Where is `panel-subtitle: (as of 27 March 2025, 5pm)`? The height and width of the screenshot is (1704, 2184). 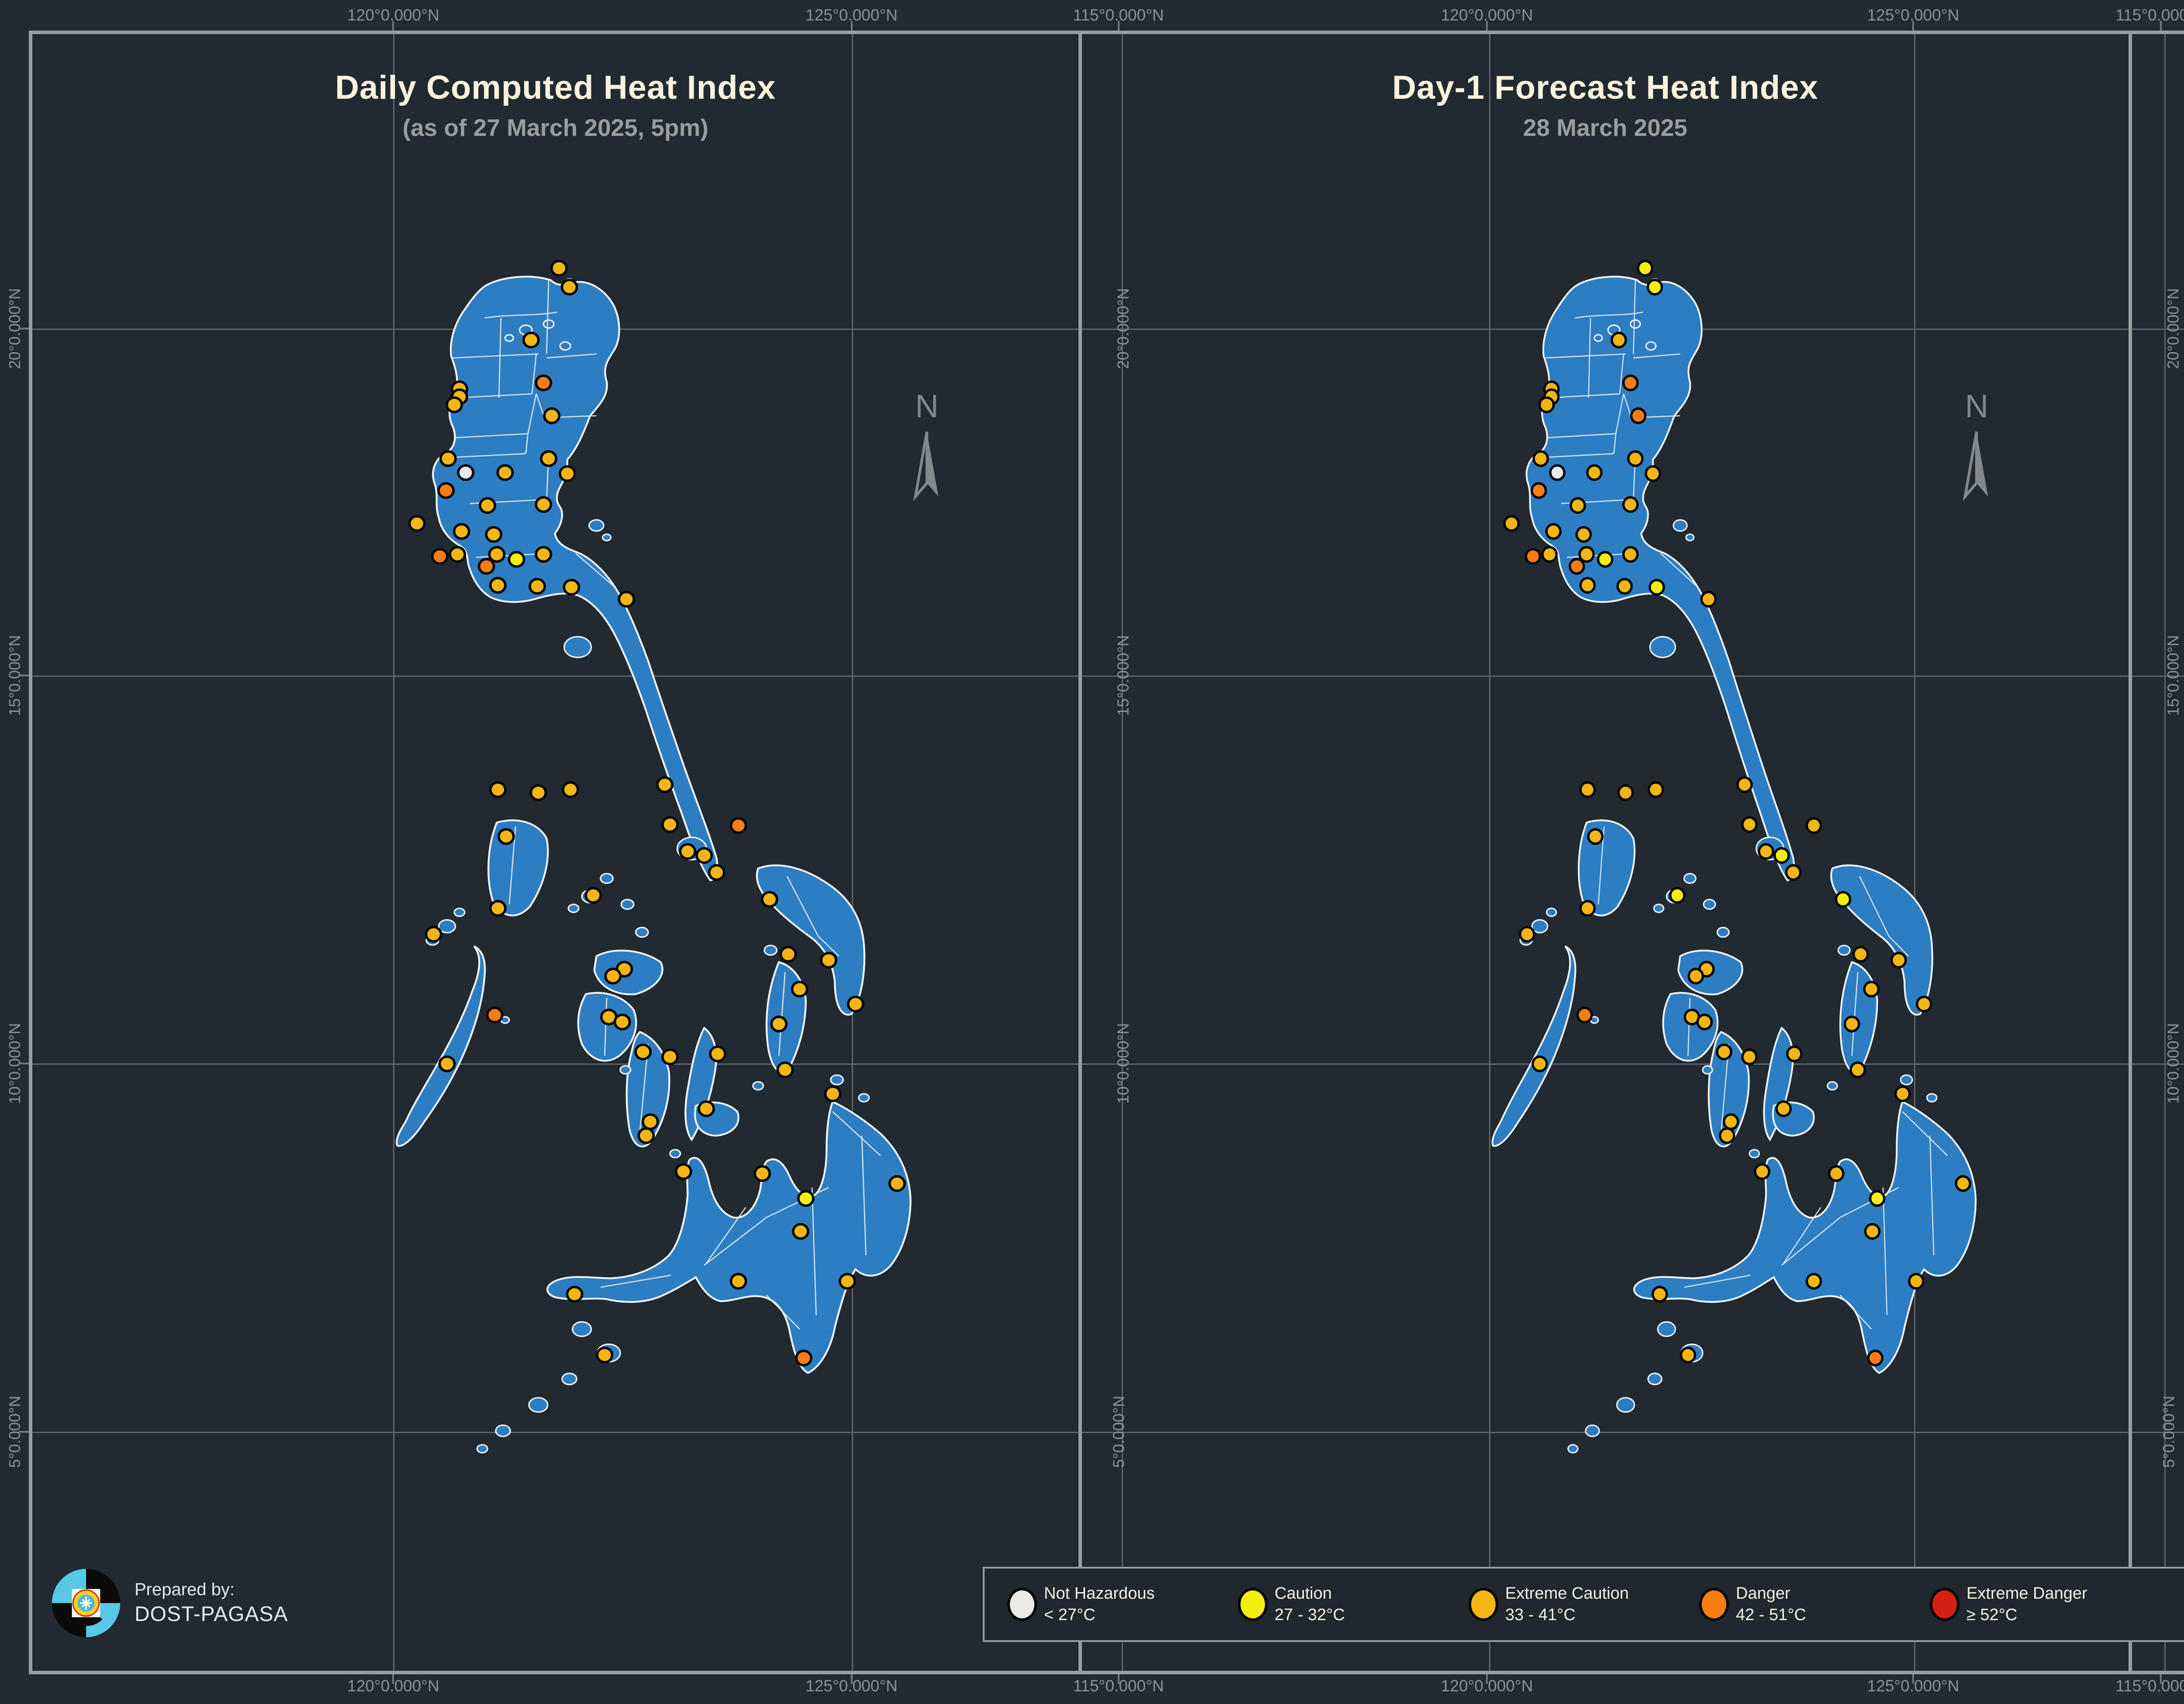 panel-subtitle: (as of 27 March 2025, 5pm) is located at coordinates (555, 127).